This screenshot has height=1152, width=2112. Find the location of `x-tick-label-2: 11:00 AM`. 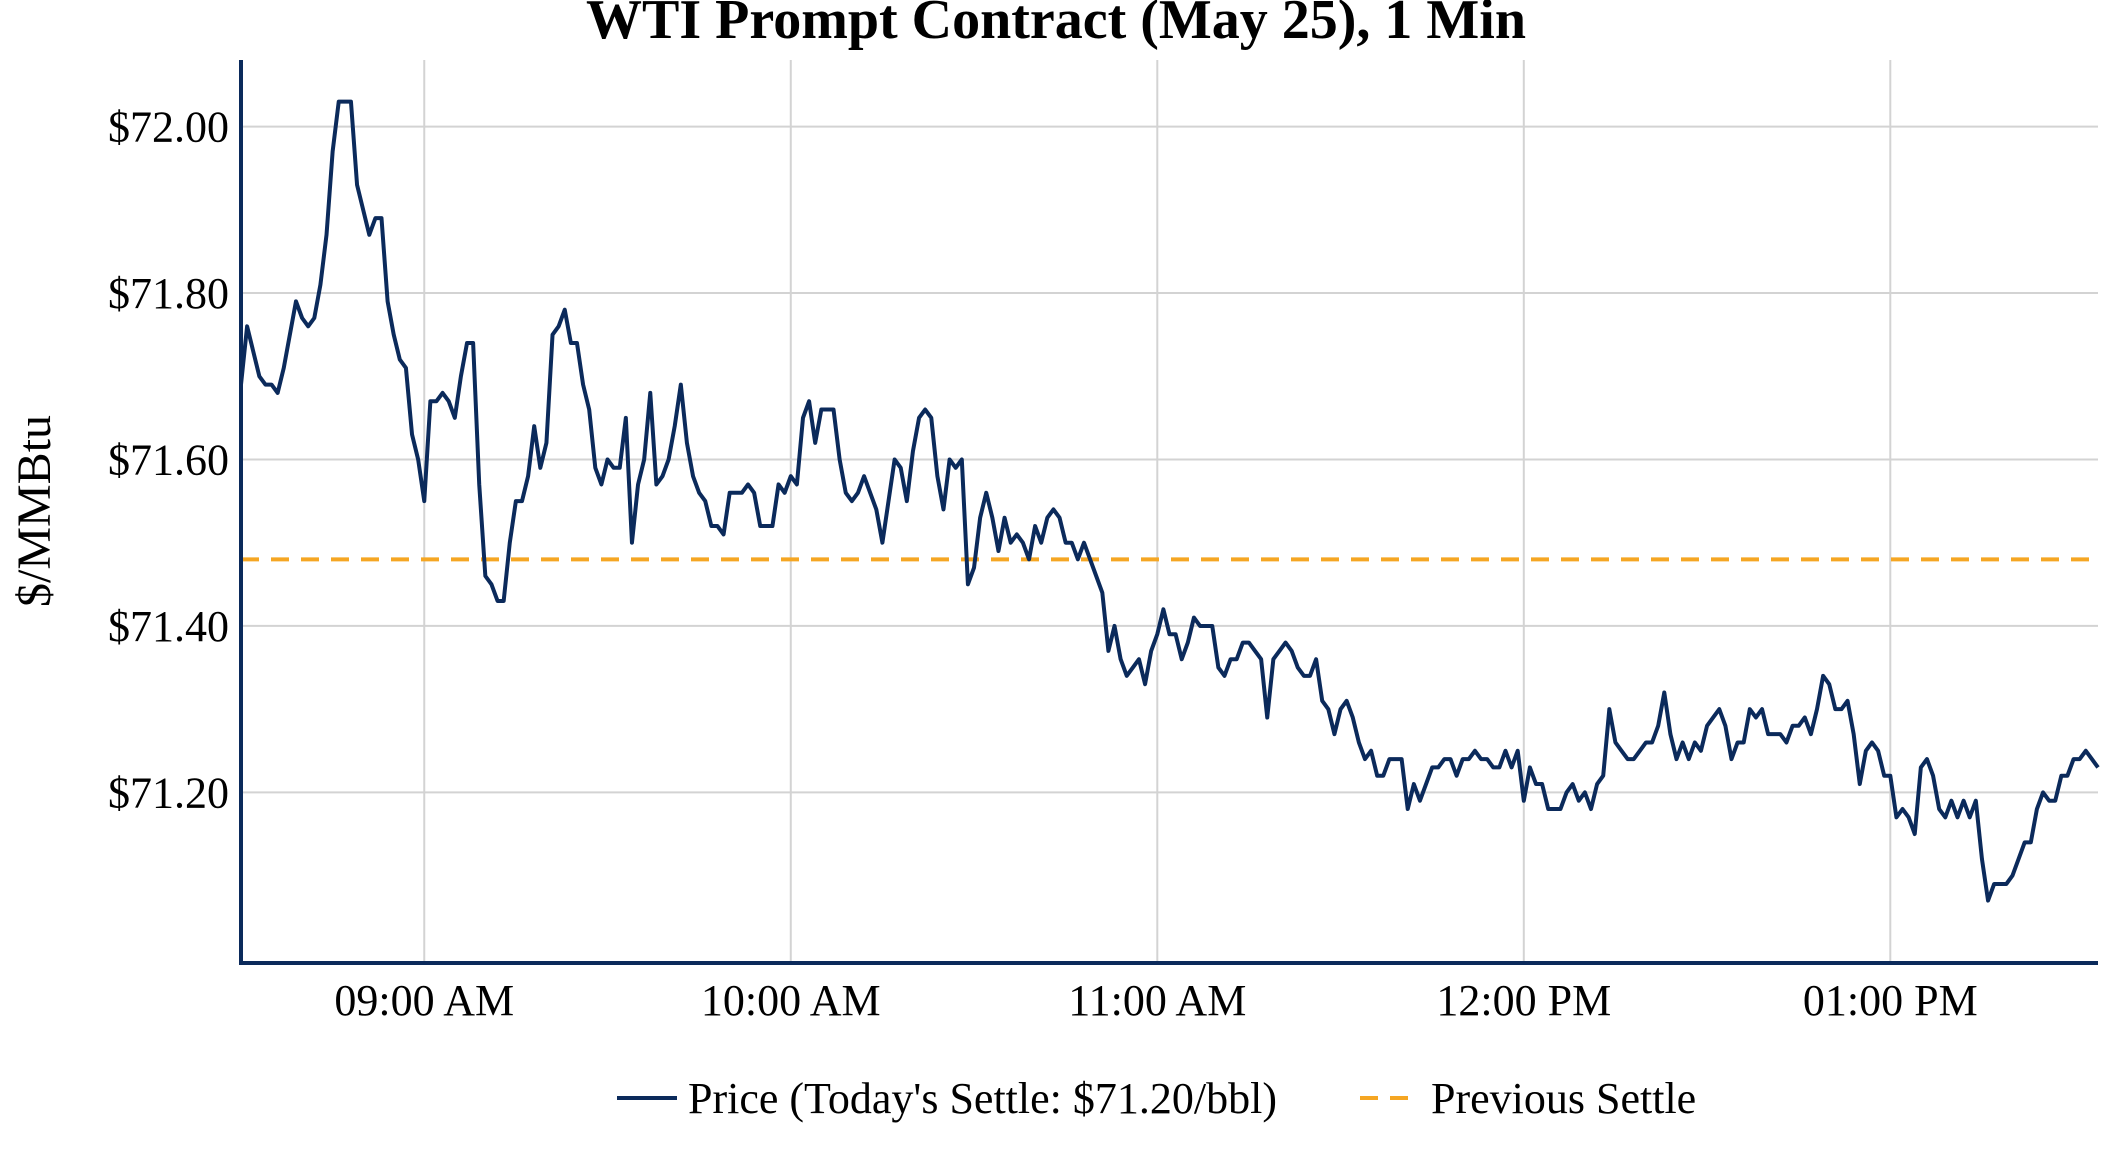

x-tick-label-2: 11:00 AM is located at coordinates (1157, 1000).